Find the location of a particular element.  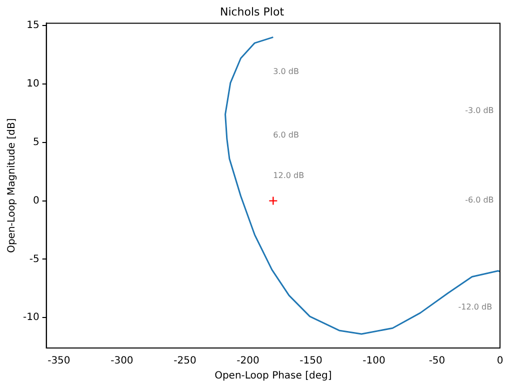

annotation: -12.0 dB is located at coordinates (475, 307).